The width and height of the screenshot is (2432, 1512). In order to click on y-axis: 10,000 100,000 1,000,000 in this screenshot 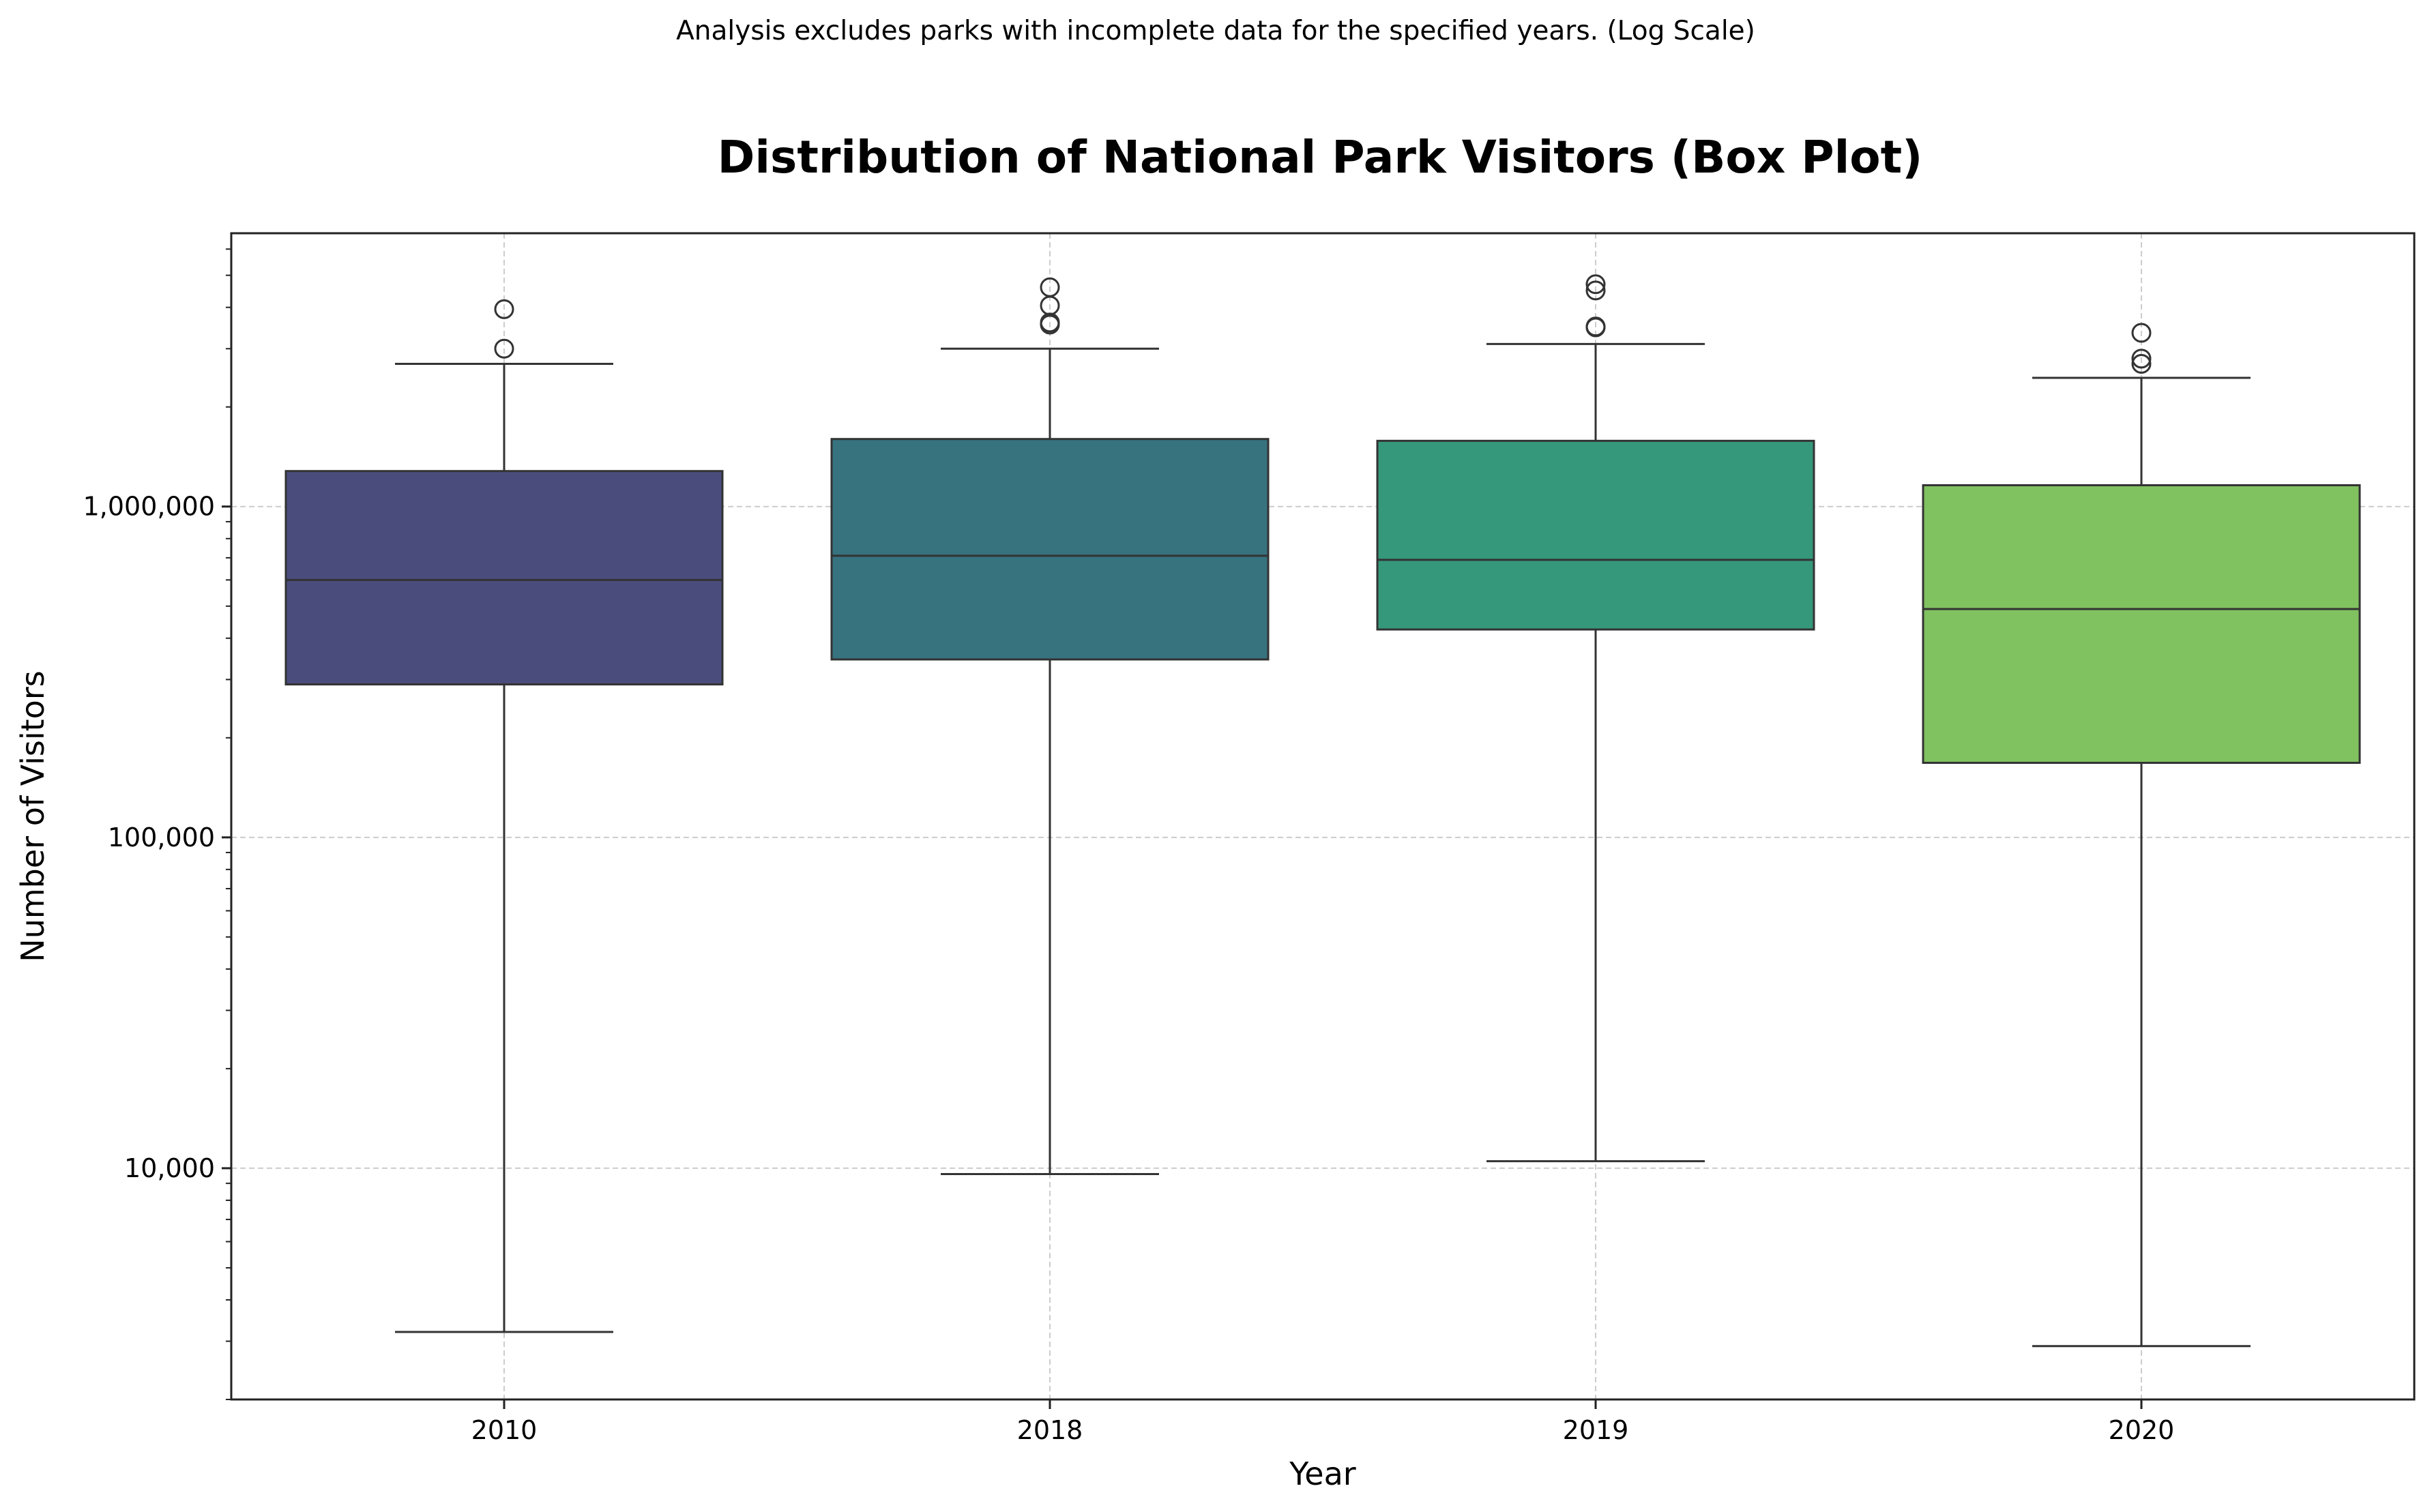, I will do `click(157, 824)`.